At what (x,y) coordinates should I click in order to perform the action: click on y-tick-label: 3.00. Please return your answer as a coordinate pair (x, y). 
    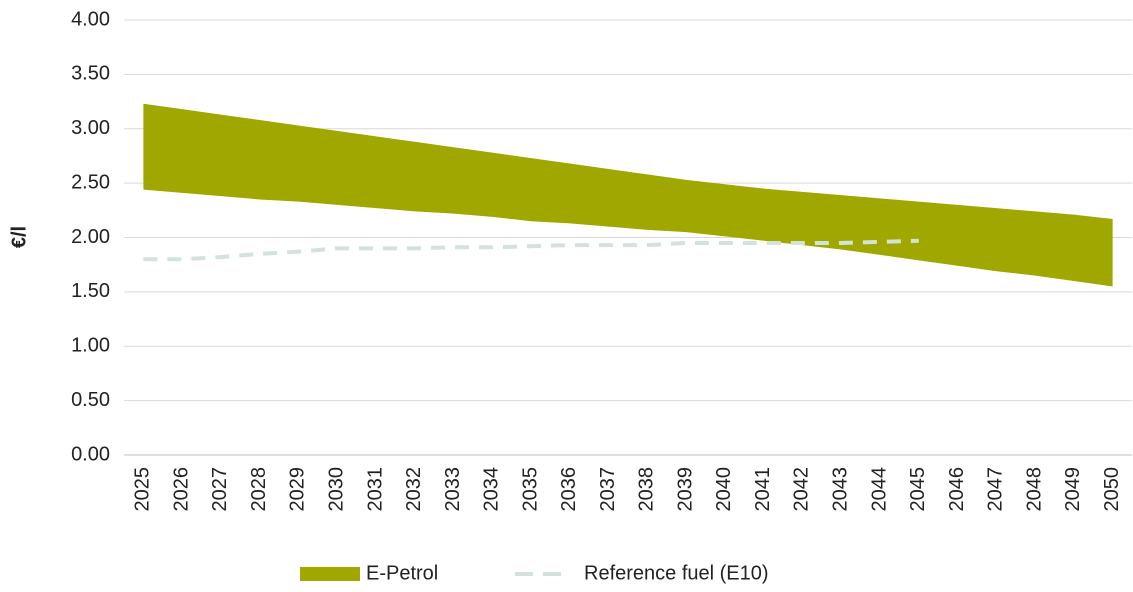
    Looking at the image, I should click on (90, 128).